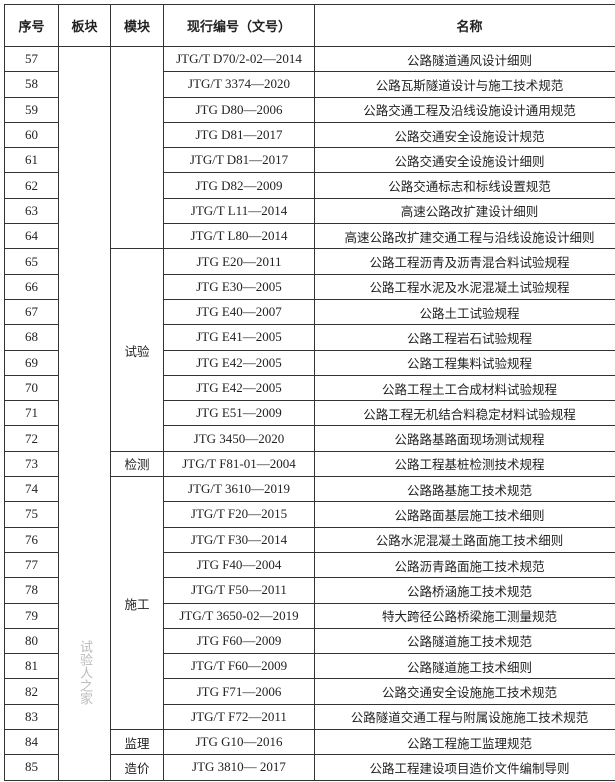 Image resolution: width=615 pixels, height=782 pixels. I want to click on row-number: 75, so click(31, 514).